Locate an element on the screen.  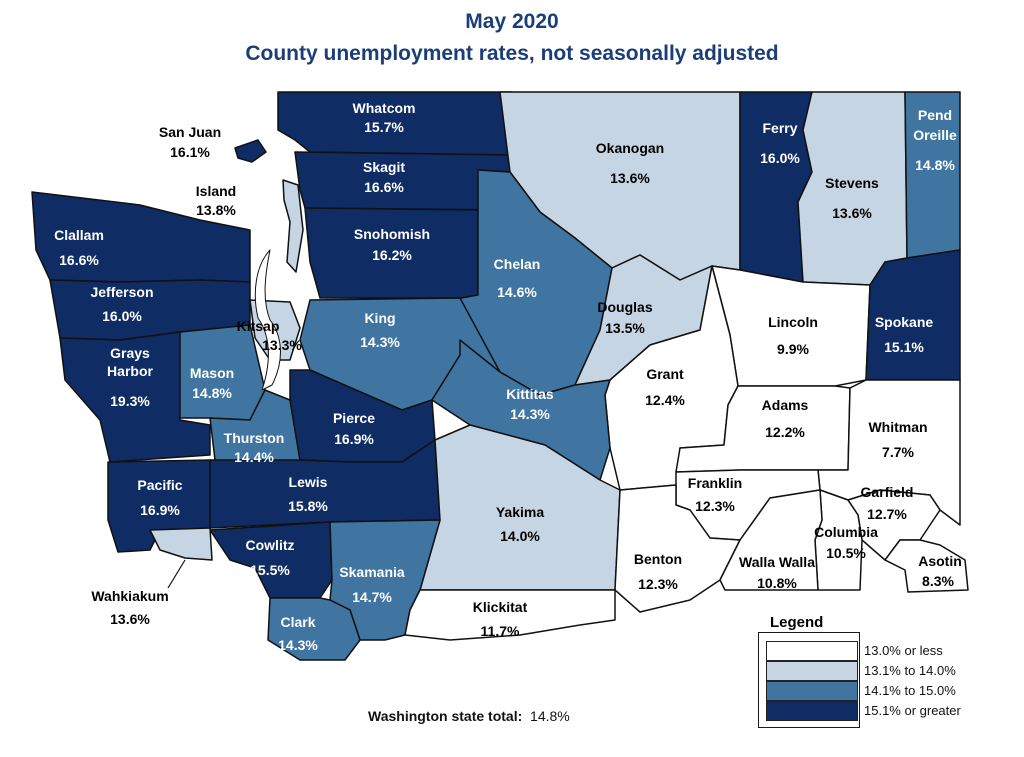
county-rate-clark: 14.3% is located at coordinates (298, 645).